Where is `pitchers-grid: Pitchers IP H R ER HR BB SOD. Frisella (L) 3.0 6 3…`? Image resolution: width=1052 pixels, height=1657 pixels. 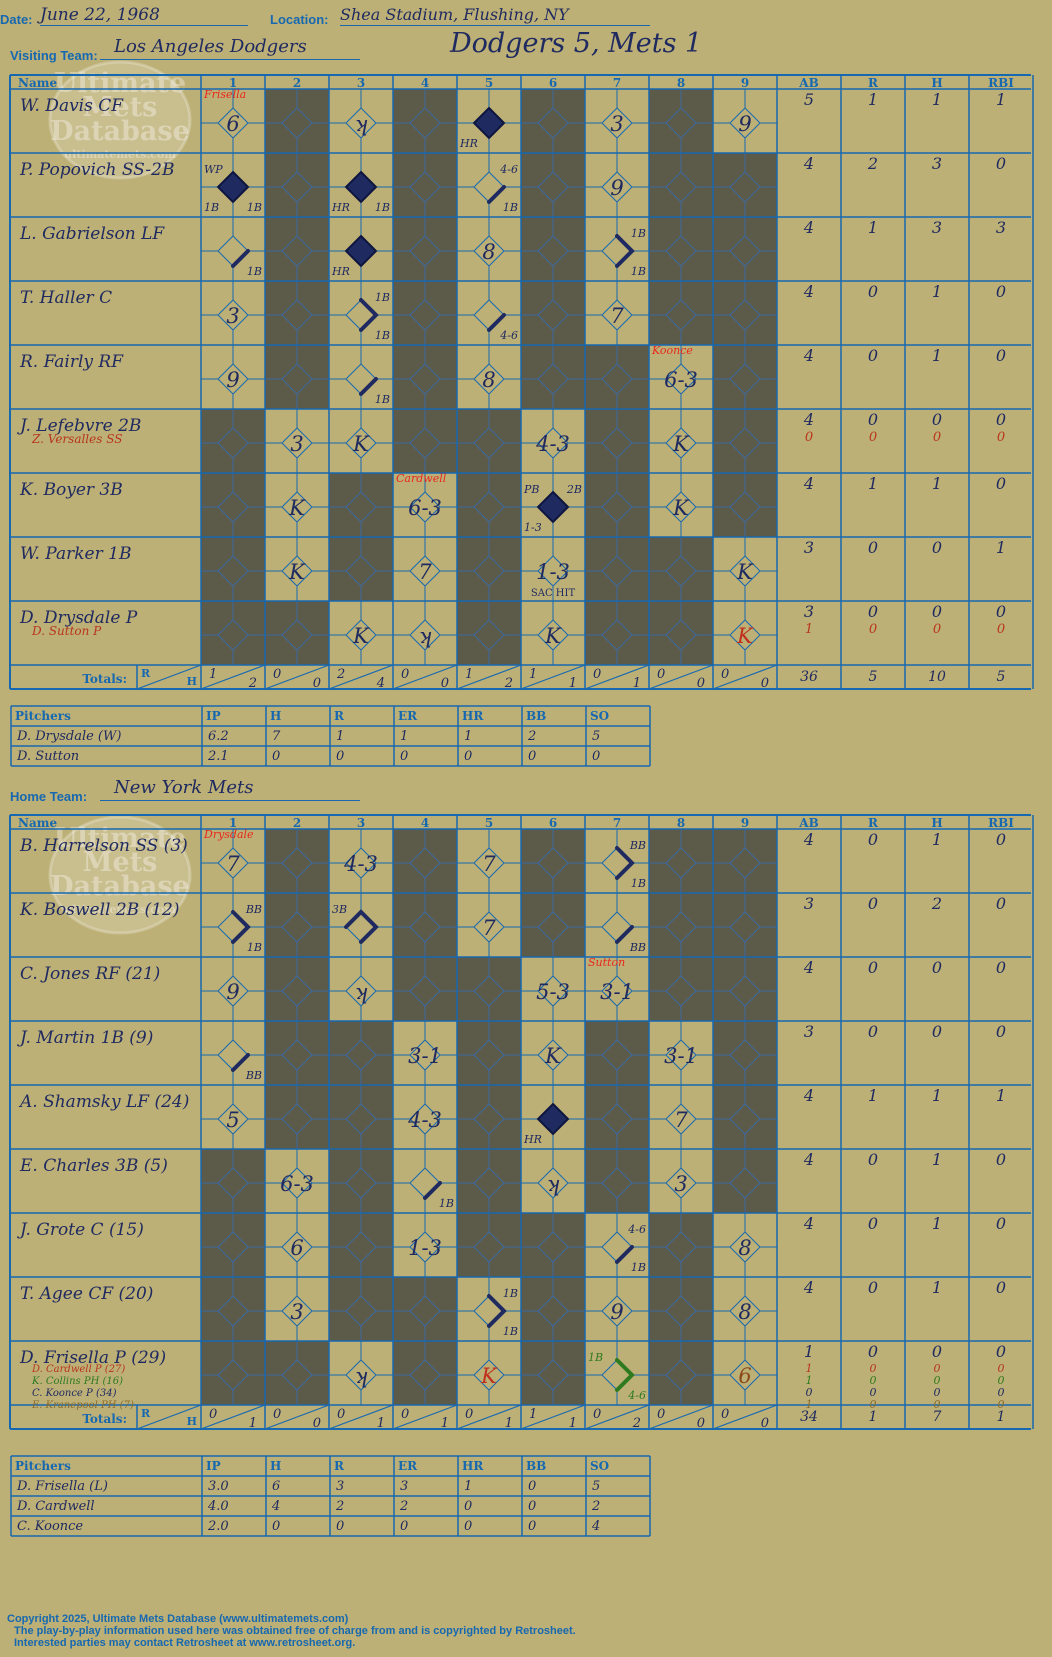 pitchers-grid: Pitchers IP H R ER HR BB SOD. Frisella (L) 3.0 6 3… is located at coordinates (330, 1496).